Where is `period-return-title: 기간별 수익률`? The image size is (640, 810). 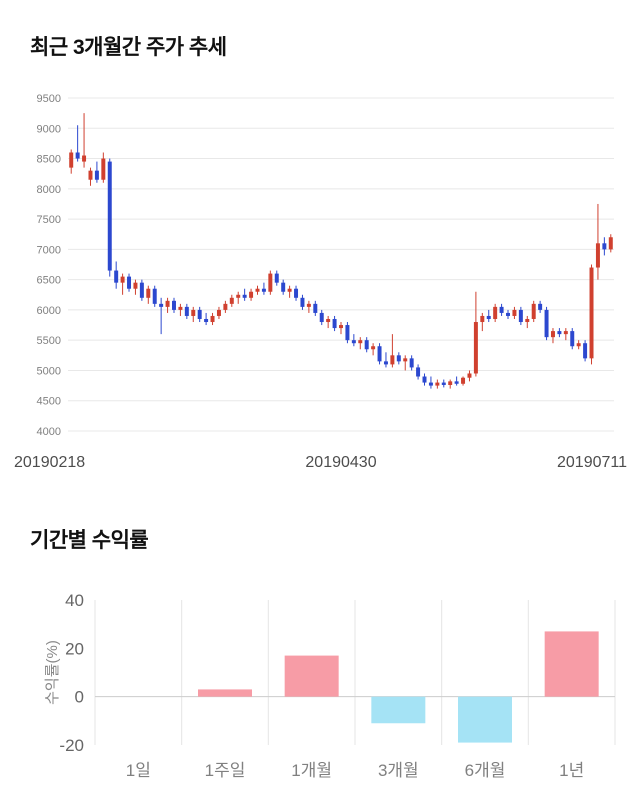
period-return-title: 기간별 수익률 is located at coordinates (89, 540).